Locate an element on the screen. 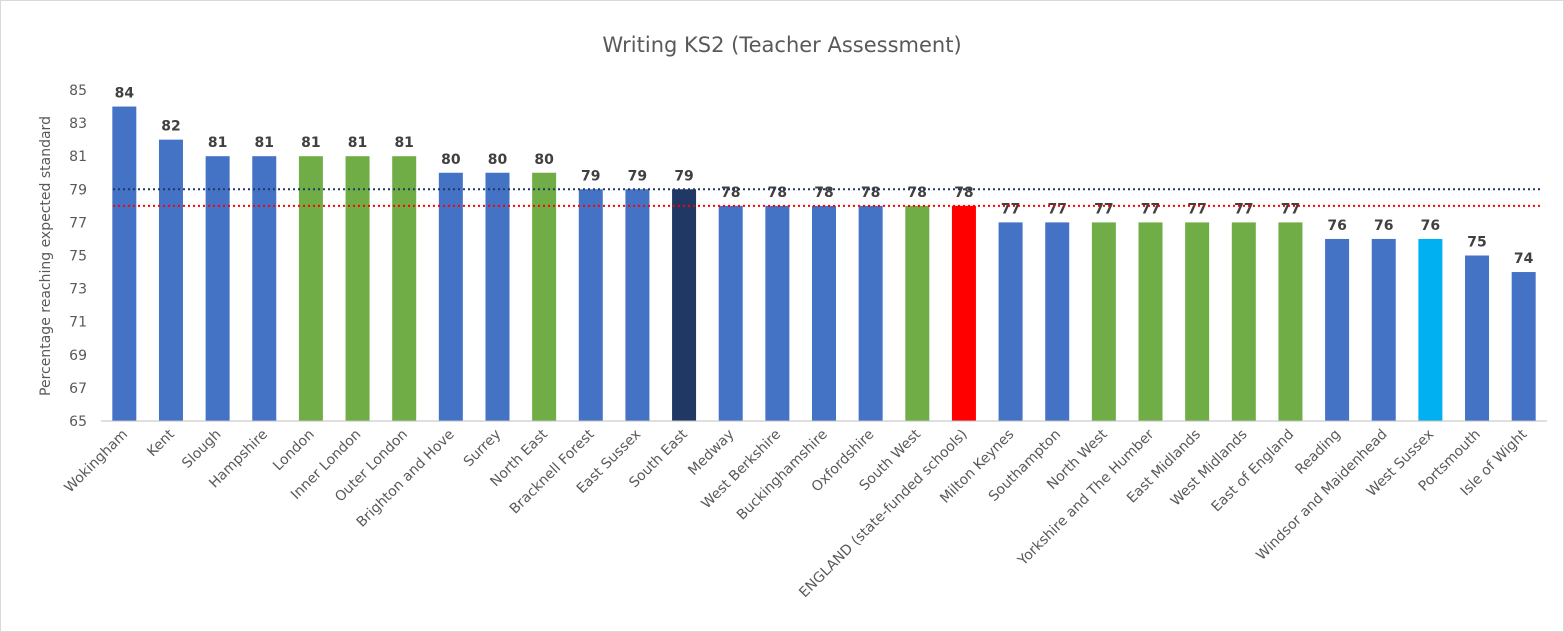 This screenshot has height=632, width=1564. y-tick-label: 85 is located at coordinates (78, 91).